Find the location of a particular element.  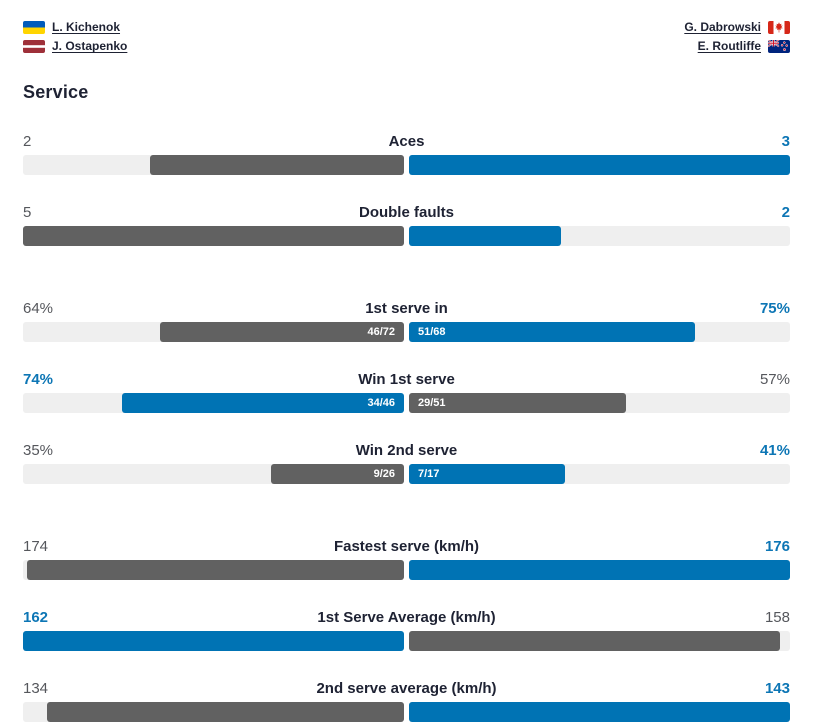

bar-track-right: 51/68 is located at coordinates (599, 332).